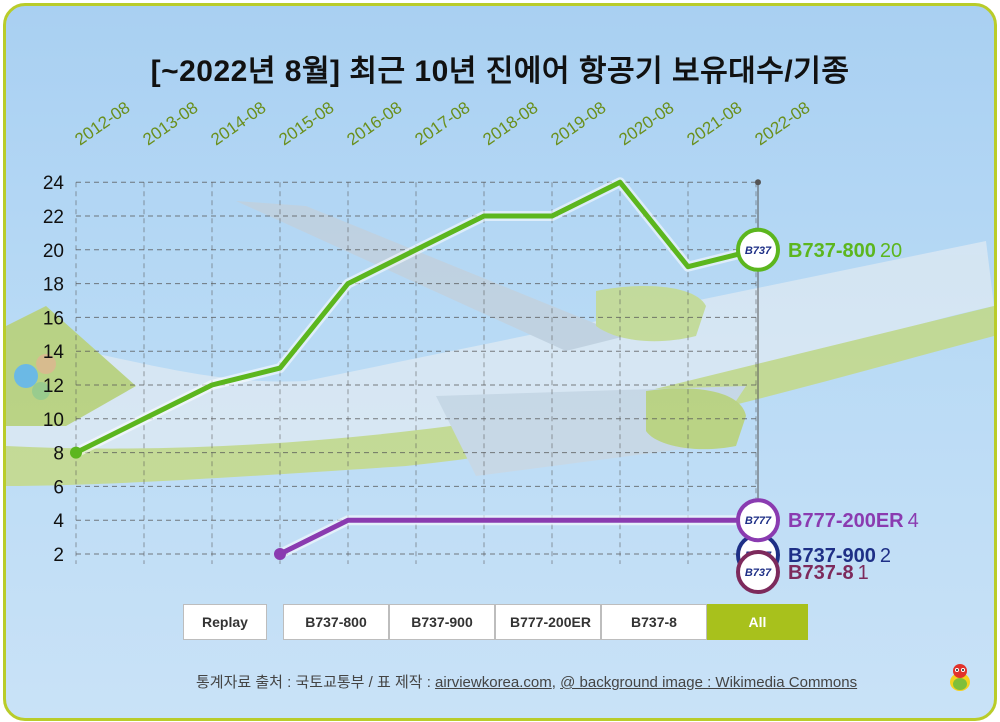 The height and width of the screenshot is (722, 1000). Describe the element at coordinates (170, 123) in the screenshot. I see `x-tick-label: 2013-08` at that location.